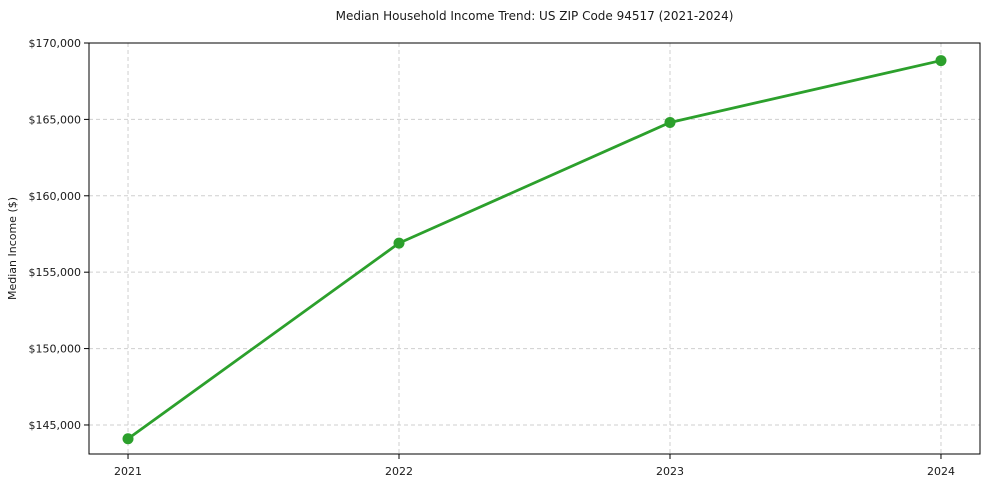  What do you see at coordinates (128, 439) in the screenshot?
I see `data-point-2021` at bounding box center [128, 439].